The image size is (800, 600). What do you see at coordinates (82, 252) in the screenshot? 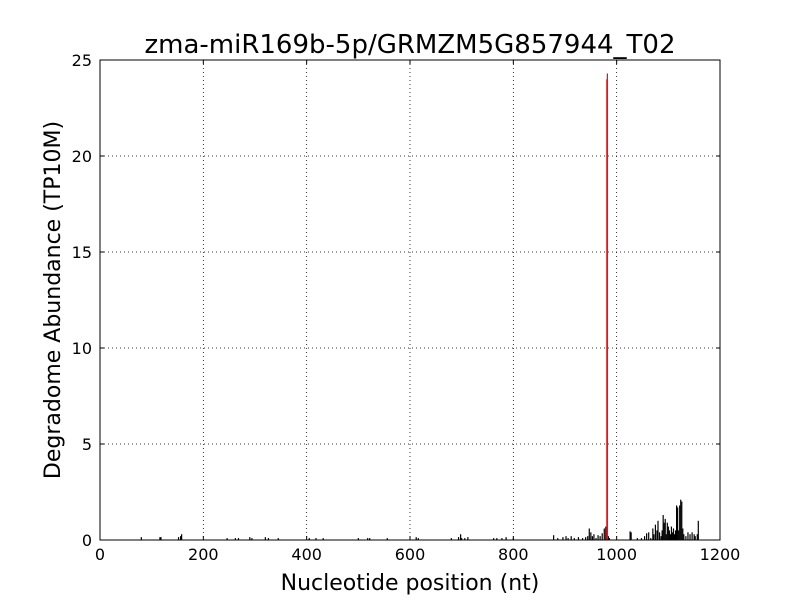
I see `y-tick-label: 15` at bounding box center [82, 252].